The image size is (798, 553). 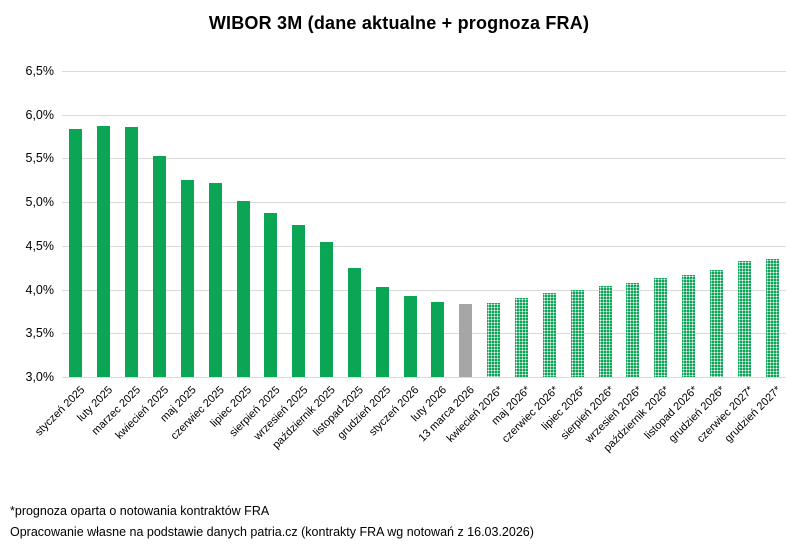 What do you see at coordinates (40, 71) in the screenshot?
I see `y-axis-tick-label: 6,5%` at bounding box center [40, 71].